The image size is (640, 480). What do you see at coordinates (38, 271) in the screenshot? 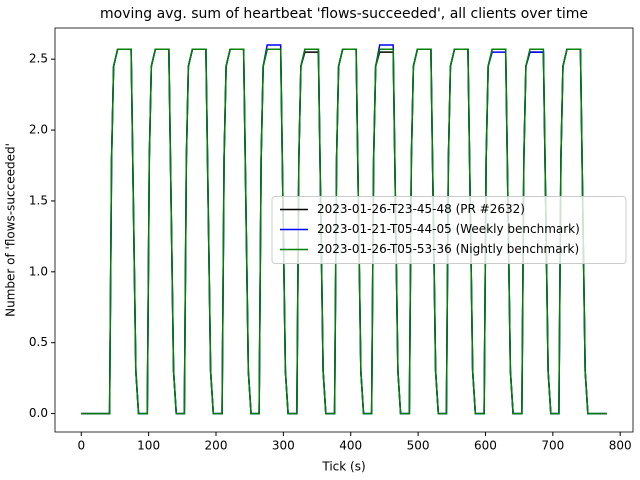
I see `y-tick-label: 1.0` at bounding box center [38, 271].